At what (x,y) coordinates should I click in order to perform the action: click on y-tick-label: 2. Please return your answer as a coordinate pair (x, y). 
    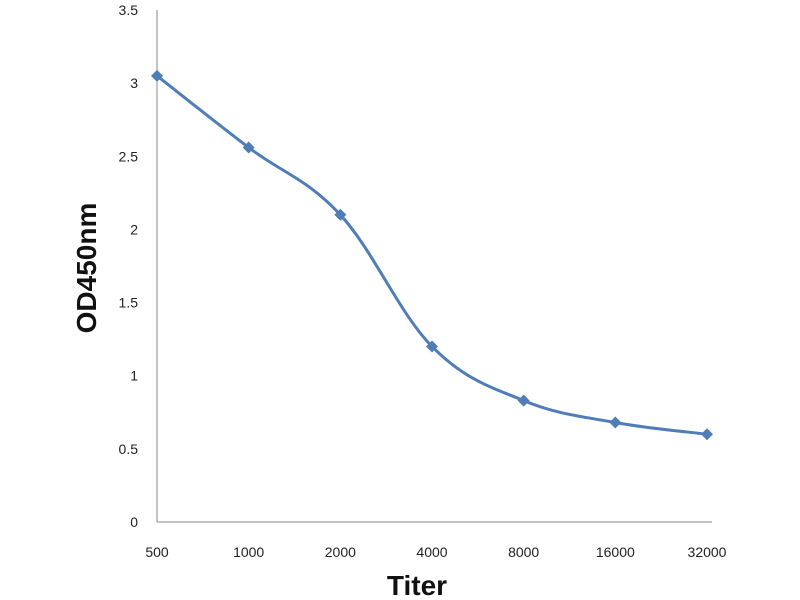
    Looking at the image, I should click on (134, 229).